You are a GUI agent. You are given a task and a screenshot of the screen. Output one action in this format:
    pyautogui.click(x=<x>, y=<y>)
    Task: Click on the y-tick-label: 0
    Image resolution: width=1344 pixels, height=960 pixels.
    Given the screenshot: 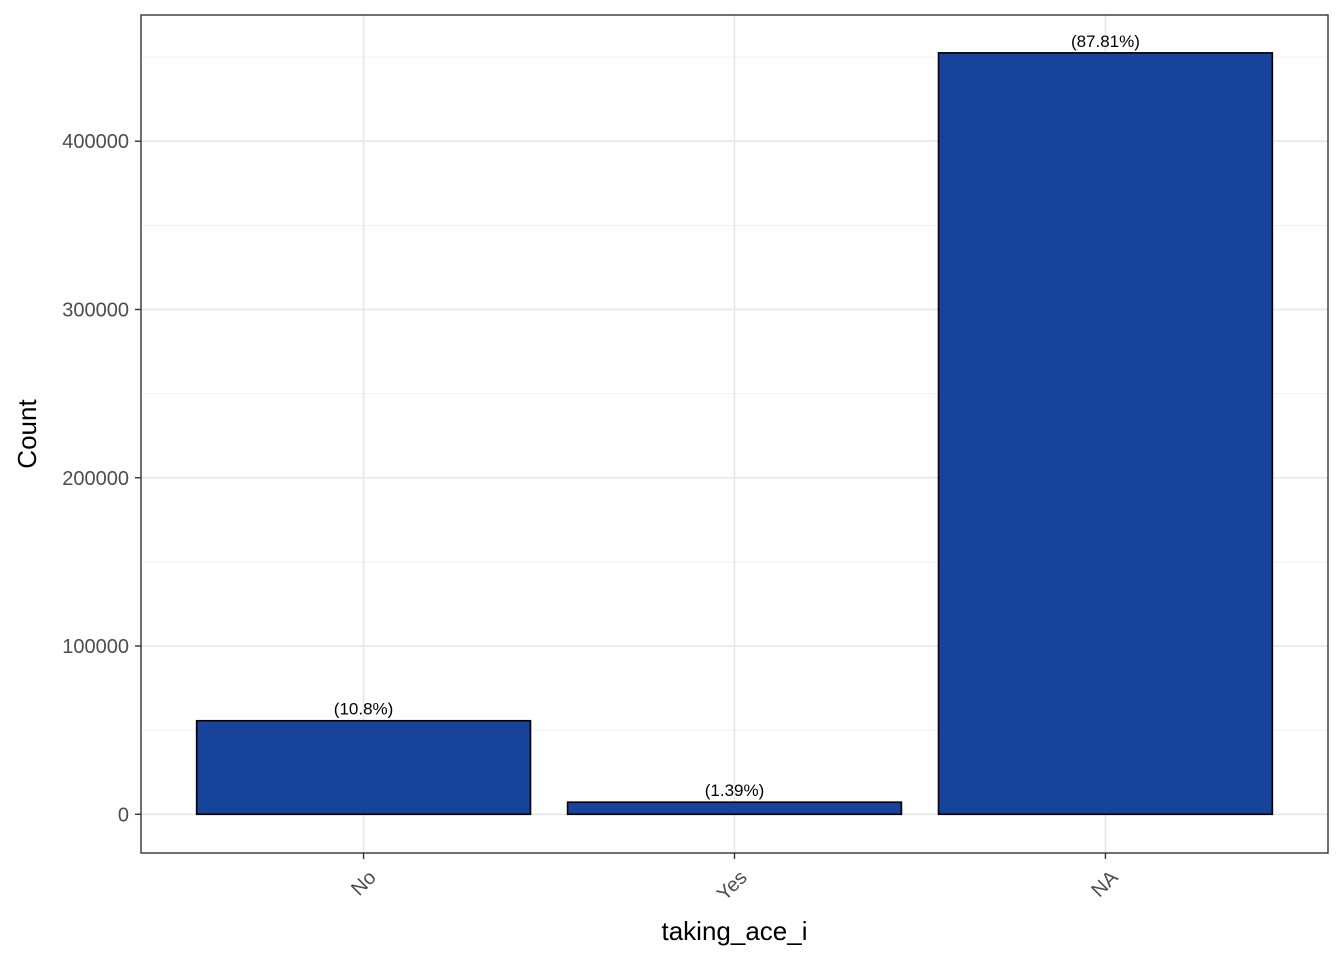 What is the action you would take?
    pyautogui.click(x=123, y=815)
    